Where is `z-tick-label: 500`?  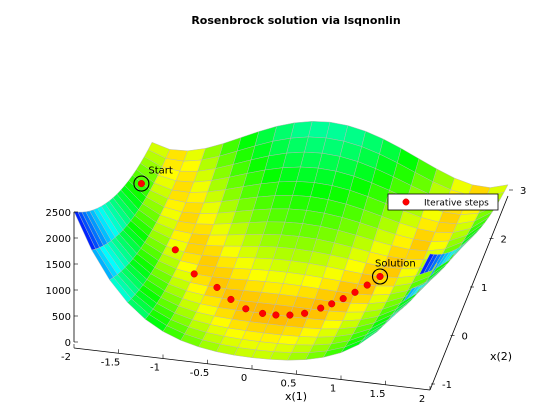
z-tick-label: 500 is located at coordinates (61, 317).